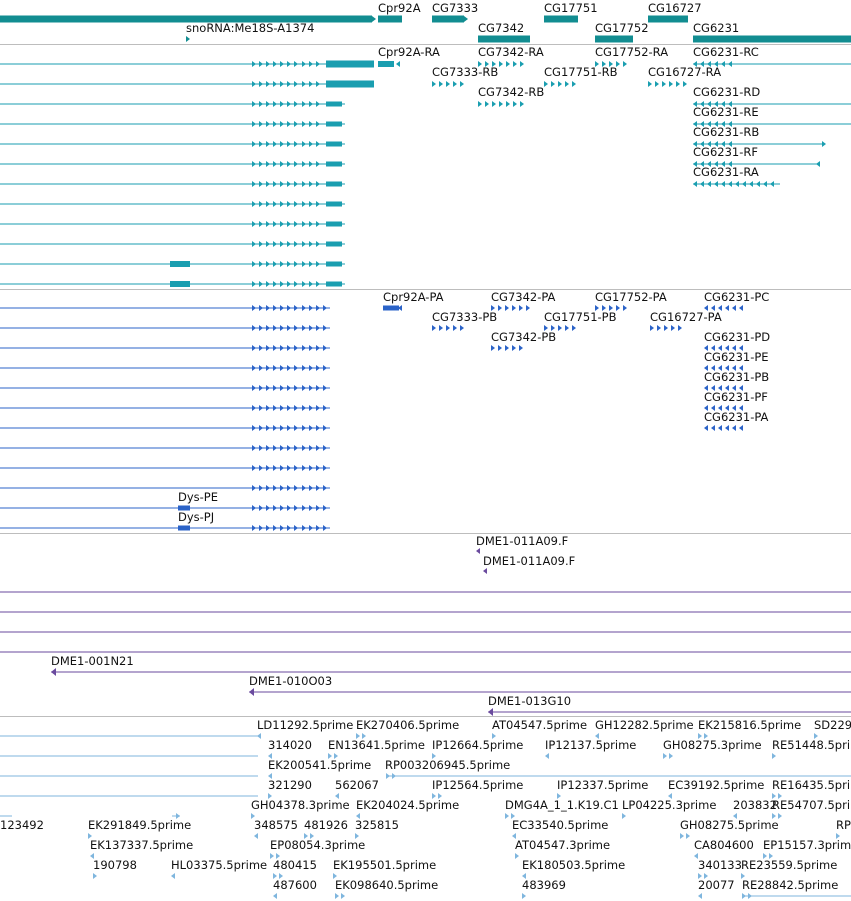  Describe the element at coordinates (377, 825) in the screenshot. I see `est-label: 325815` at that location.